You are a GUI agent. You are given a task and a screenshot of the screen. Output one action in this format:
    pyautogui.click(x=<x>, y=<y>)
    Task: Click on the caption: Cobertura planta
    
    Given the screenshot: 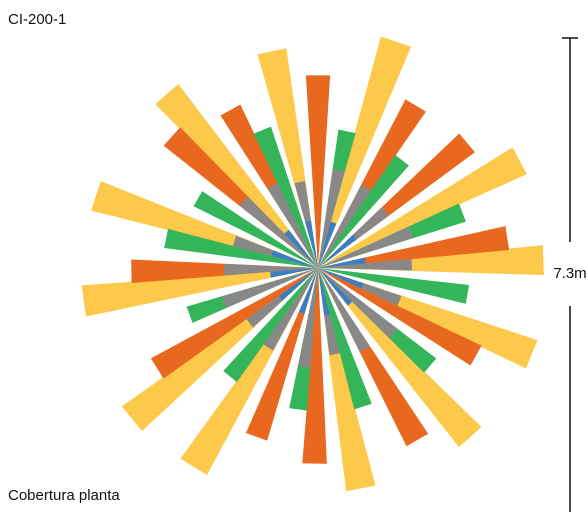 What is the action you would take?
    pyautogui.click(x=64, y=495)
    